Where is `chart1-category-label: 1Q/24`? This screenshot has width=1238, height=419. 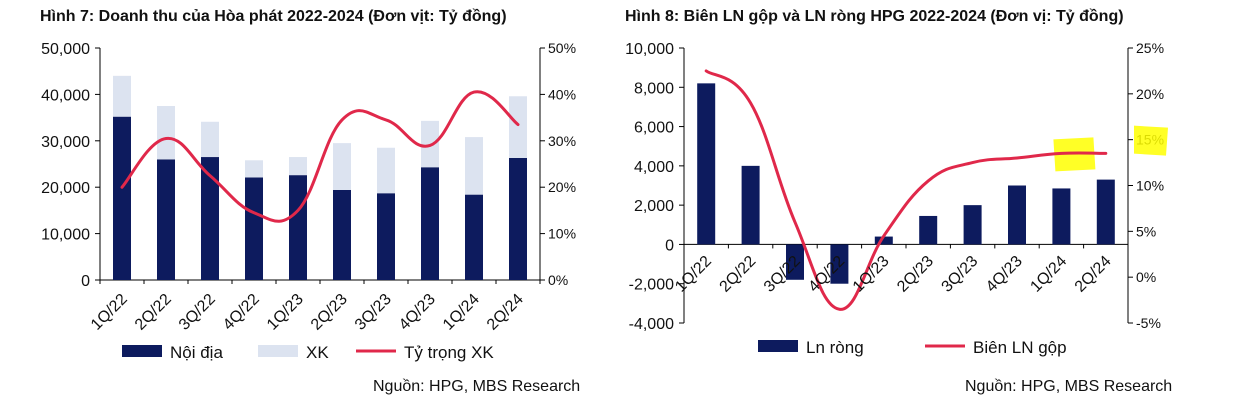 chart1-category-label: 1Q/24 is located at coordinates (461, 312).